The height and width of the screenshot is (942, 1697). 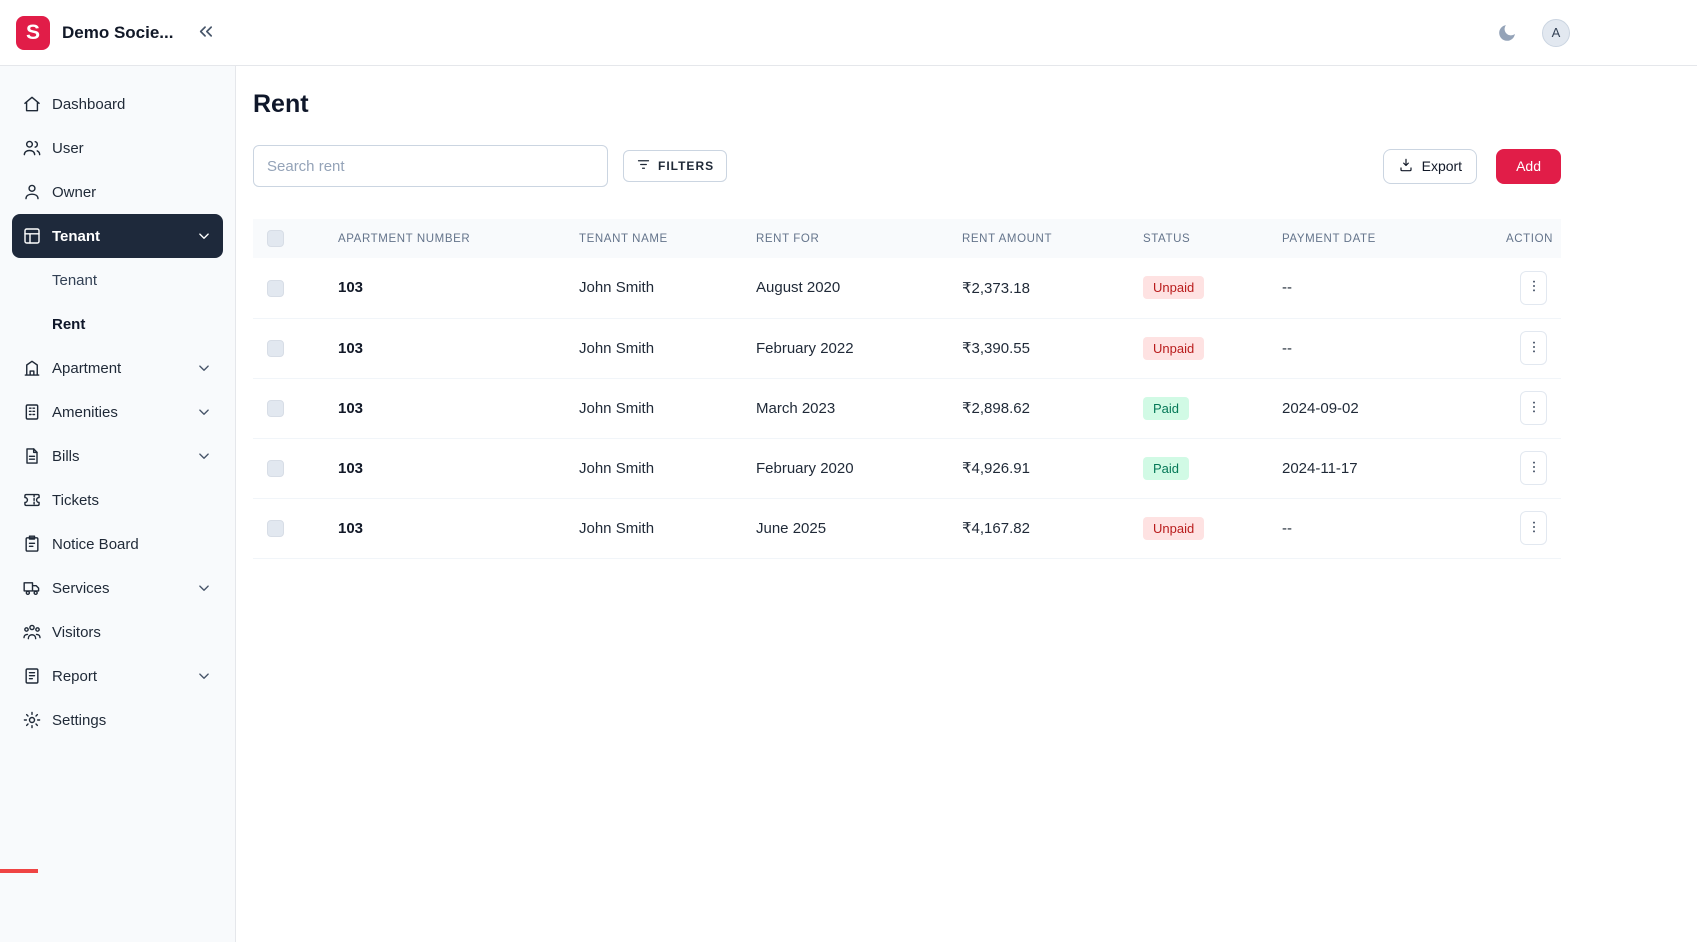 I want to click on cell-rent-for: August 2020, so click(x=845, y=288).